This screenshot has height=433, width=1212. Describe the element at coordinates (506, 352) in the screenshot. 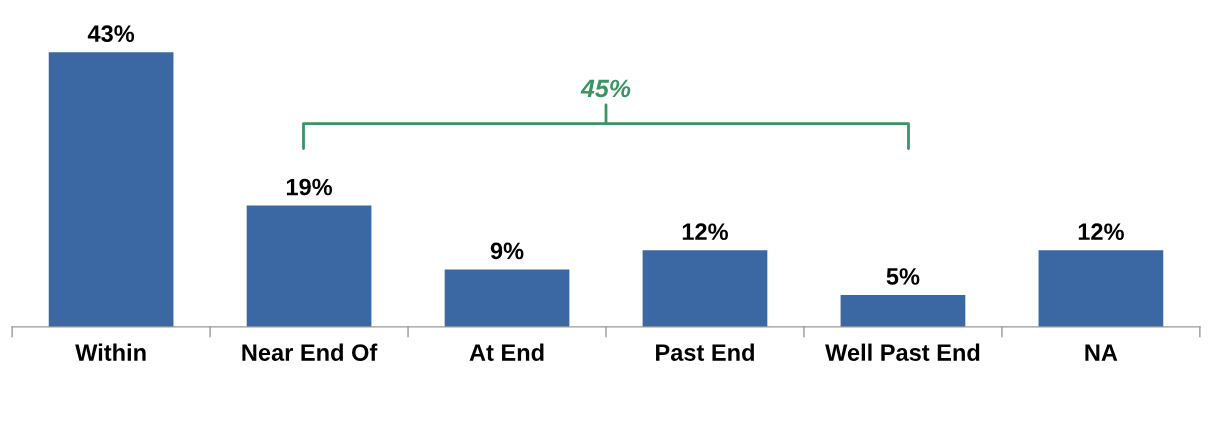

I see `x-tick-label: At End` at that location.